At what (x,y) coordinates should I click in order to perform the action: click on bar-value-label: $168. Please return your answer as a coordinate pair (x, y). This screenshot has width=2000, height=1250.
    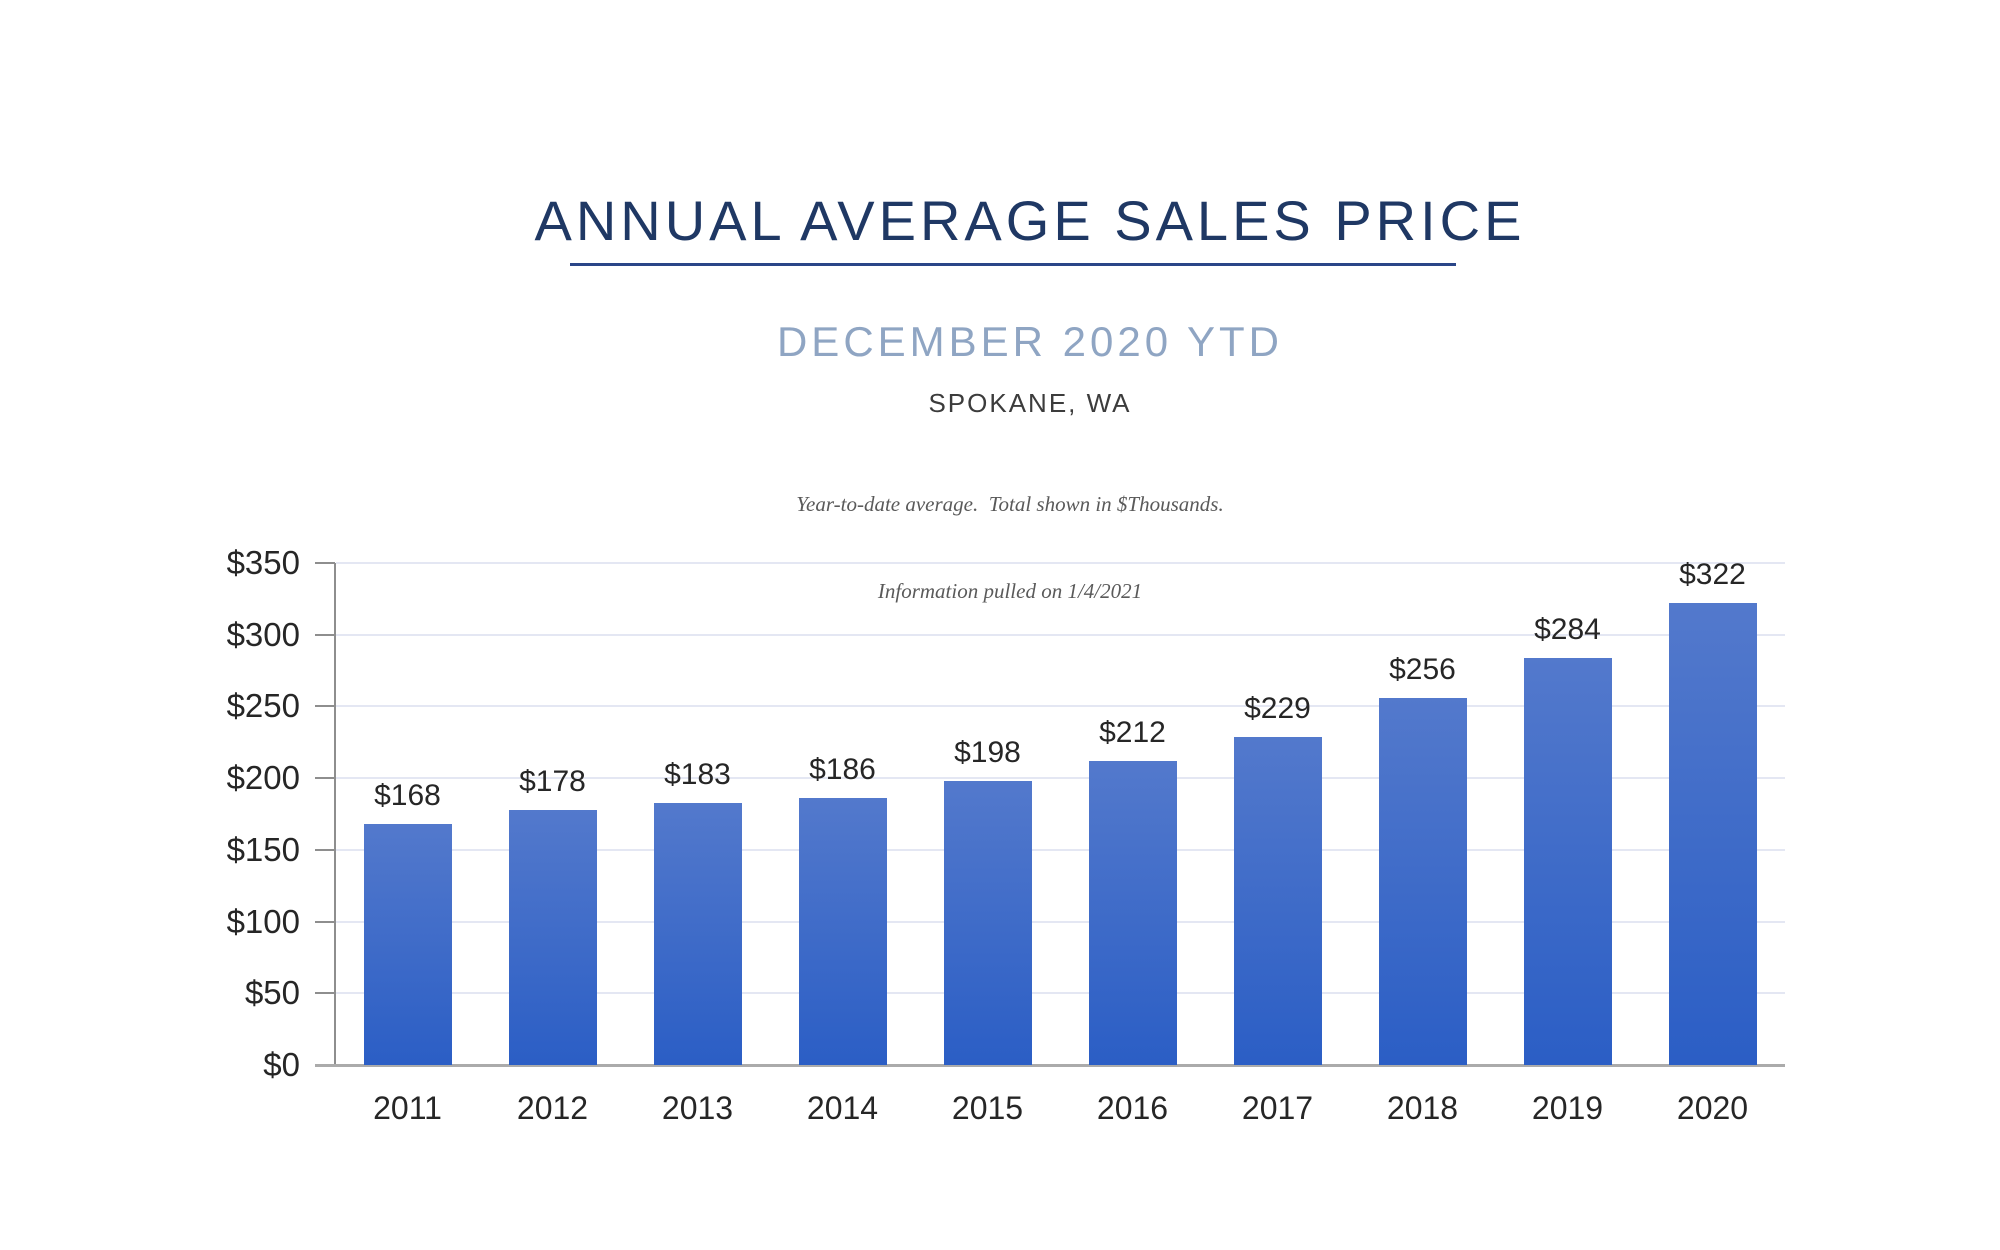
    Looking at the image, I should click on (407, 796).